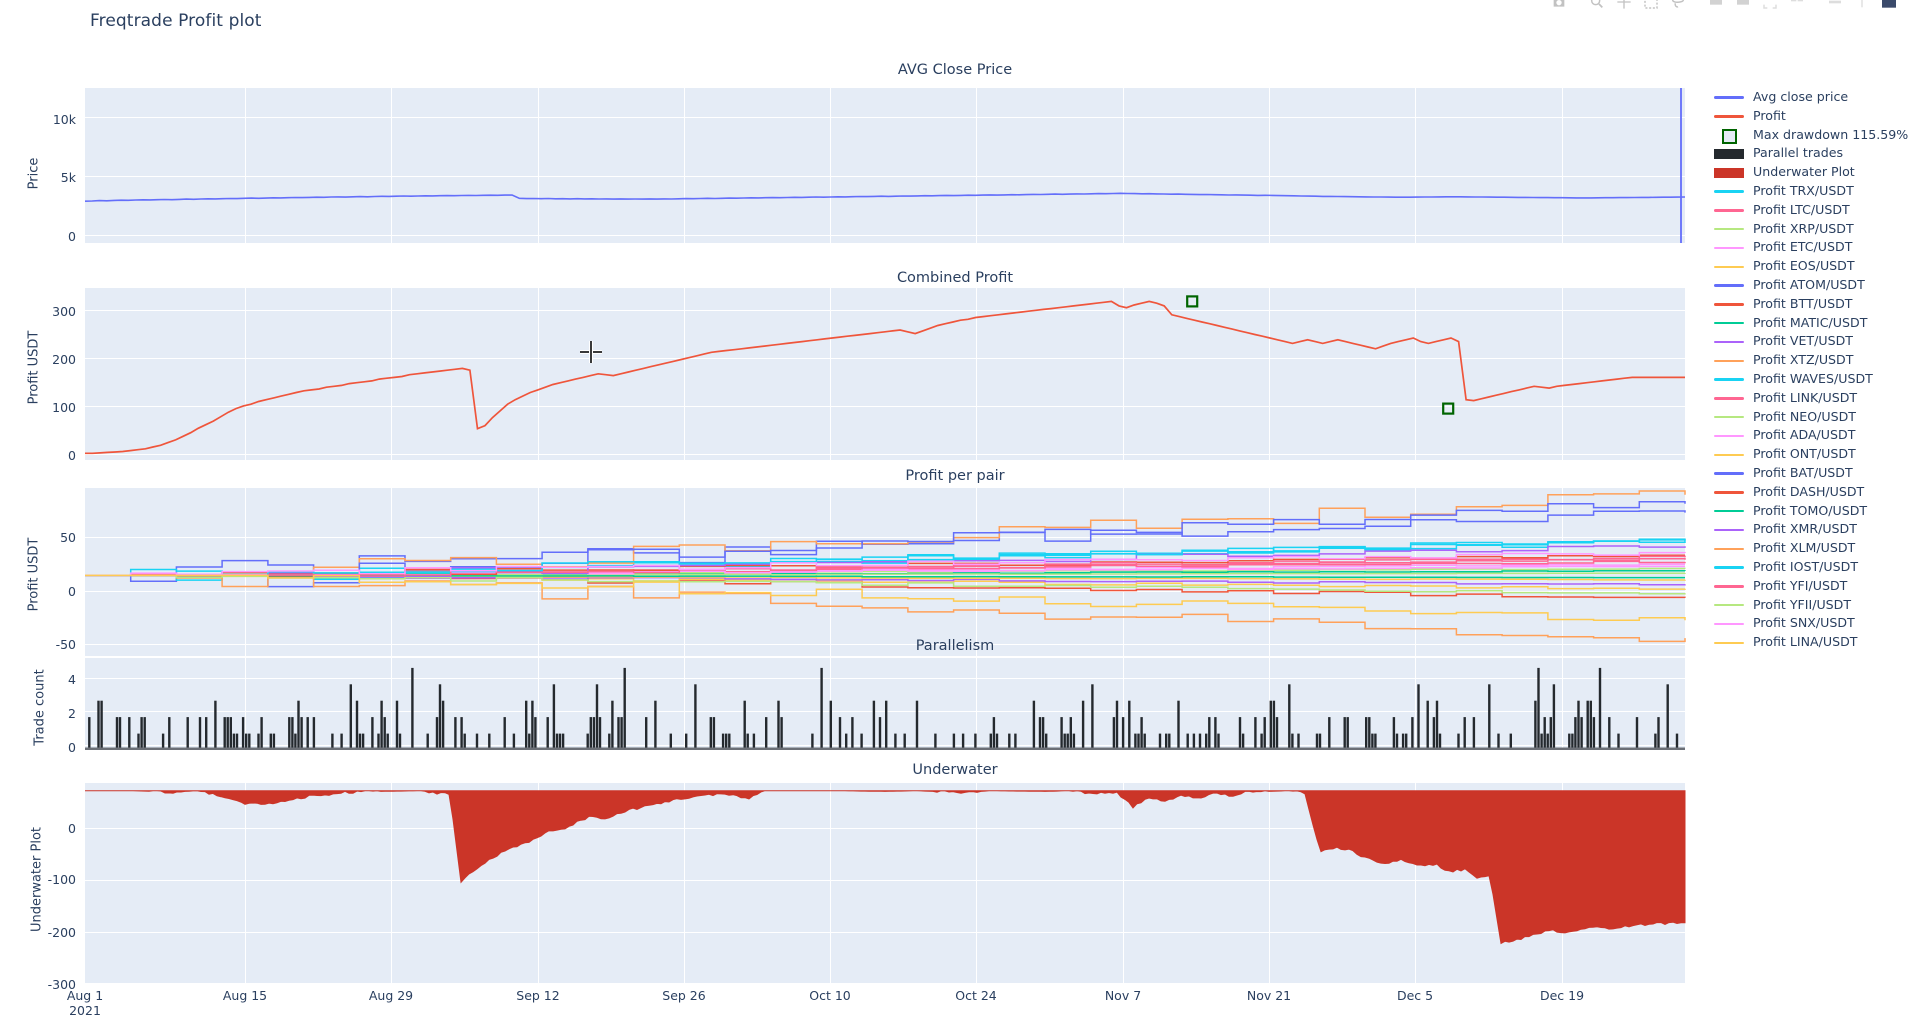  Describe the element at coordinates (1812, 548) in the screenshot. I see `legend-item-24: Profit XLM/USDT` at that location.